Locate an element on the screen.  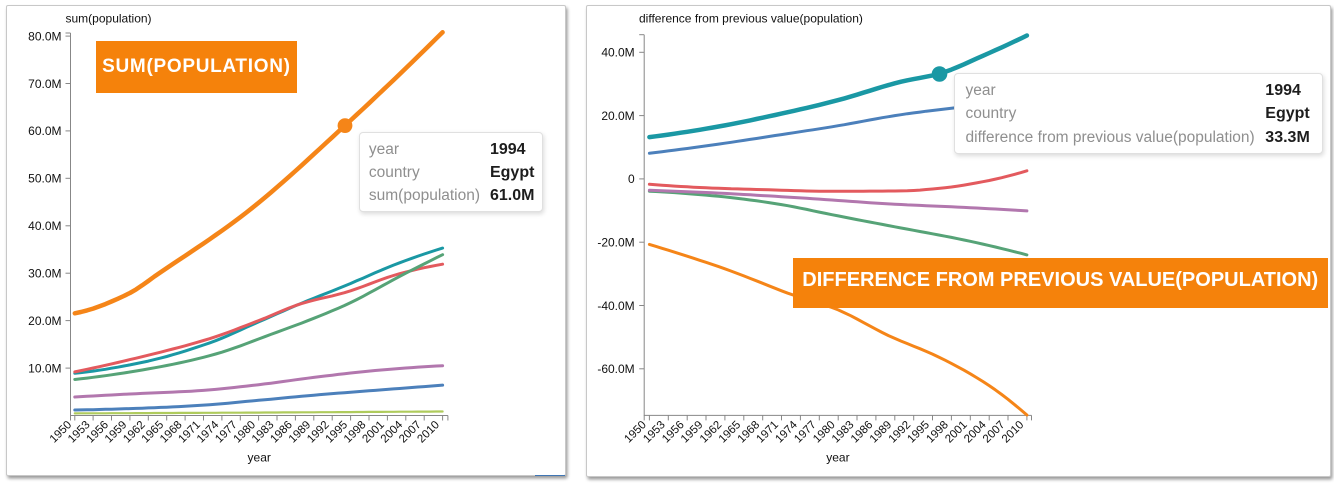
svg-text: 0 is located at coordinates (631, 179).